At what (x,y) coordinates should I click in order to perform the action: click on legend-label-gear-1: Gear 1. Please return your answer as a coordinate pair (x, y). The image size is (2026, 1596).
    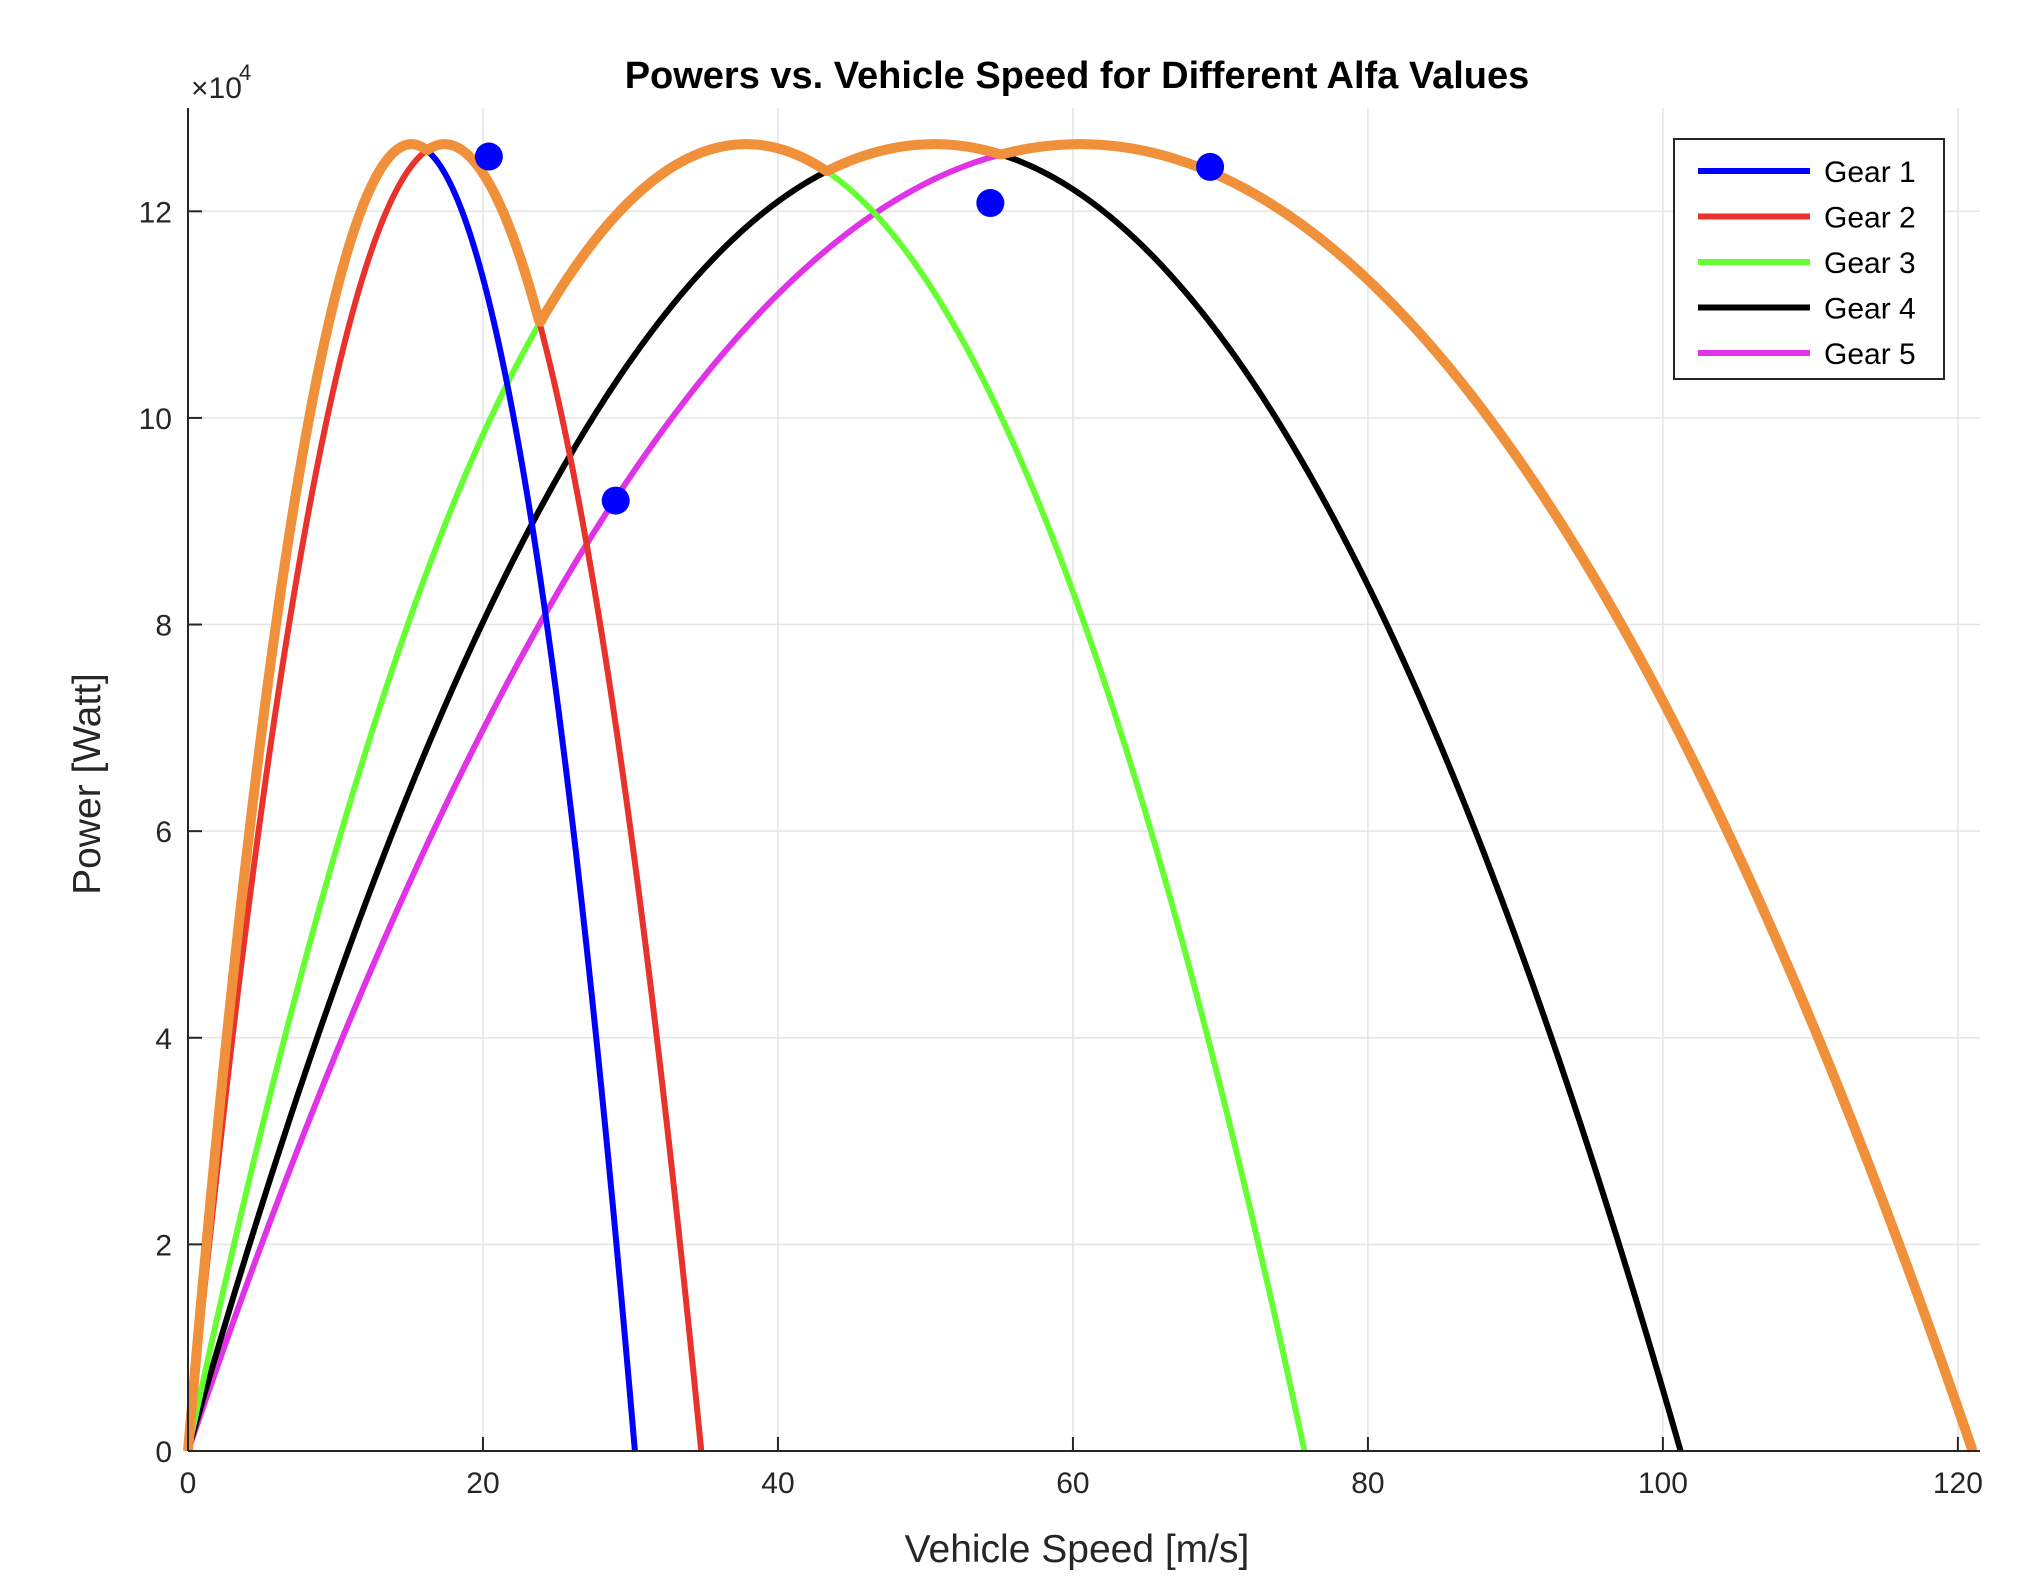
    Looking at the image, I should click on (1870, 172).